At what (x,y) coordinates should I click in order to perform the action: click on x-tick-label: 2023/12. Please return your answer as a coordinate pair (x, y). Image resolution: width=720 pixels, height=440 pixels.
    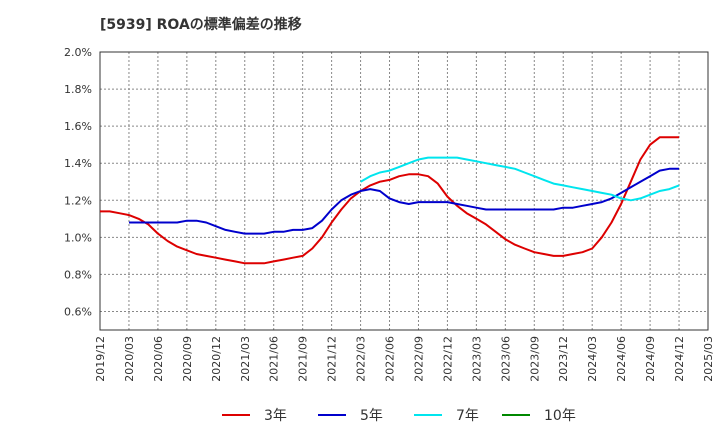
    Looking at the image, I should click on (563, 359).